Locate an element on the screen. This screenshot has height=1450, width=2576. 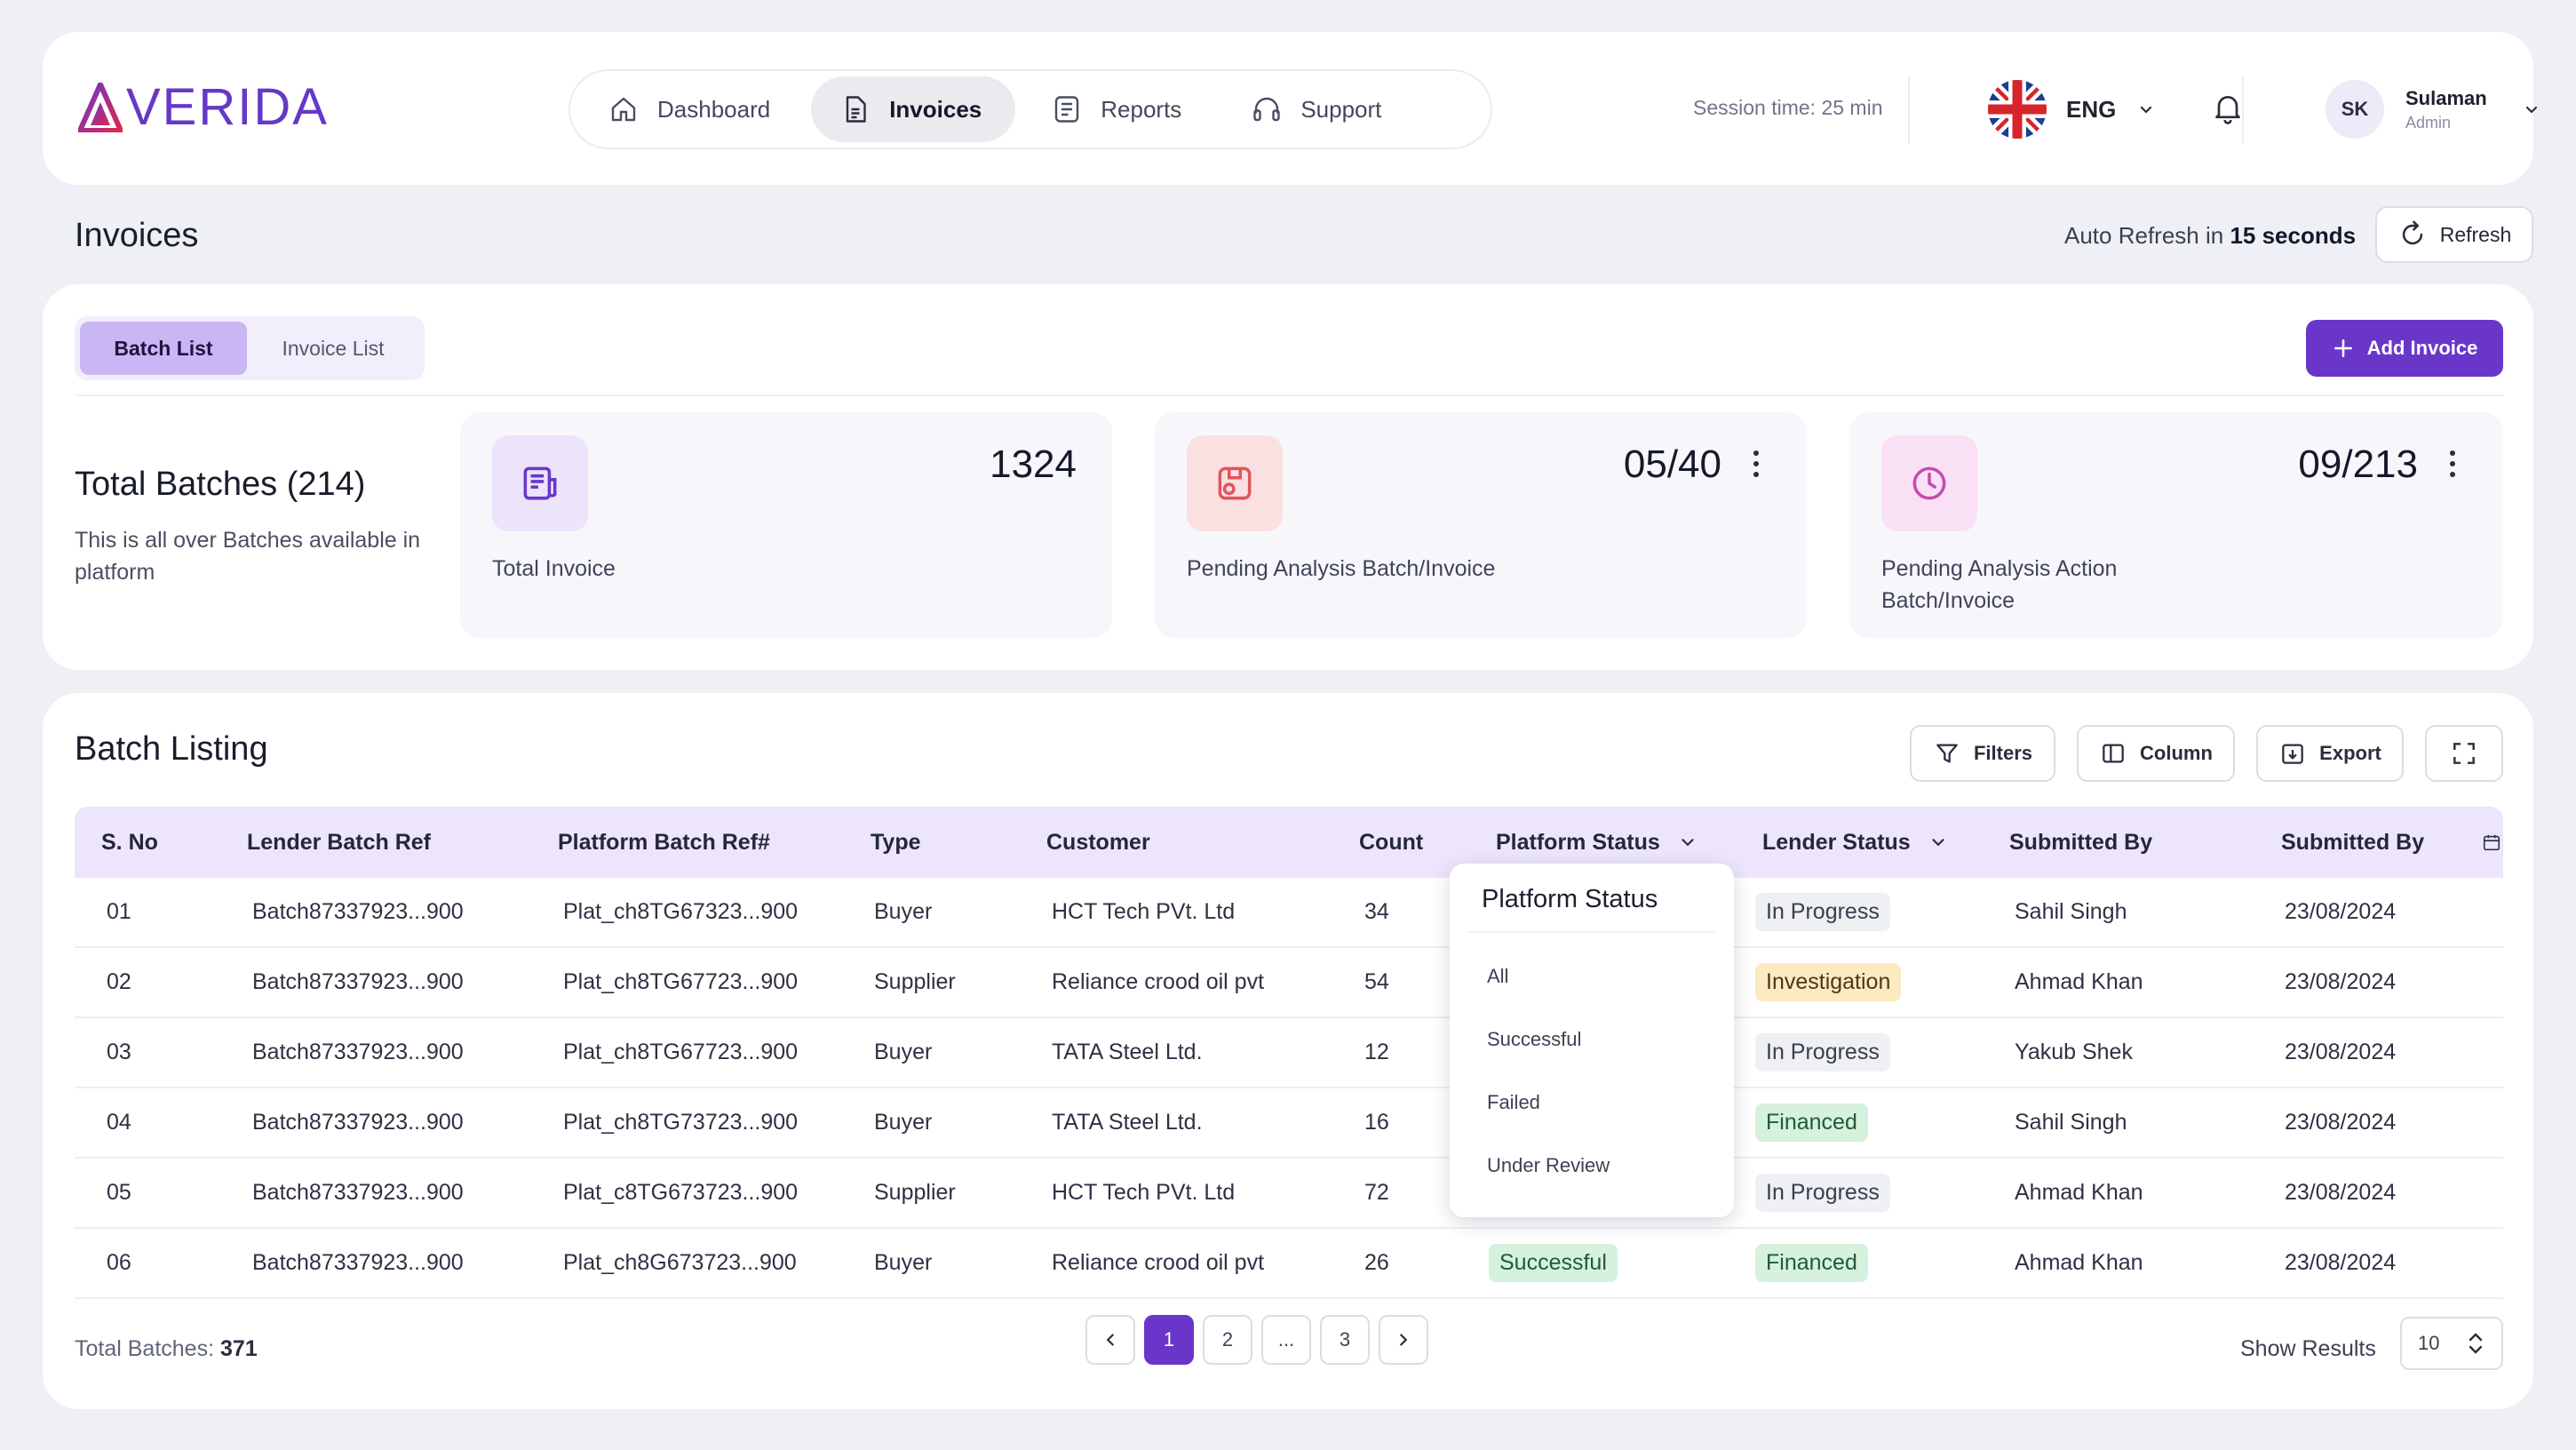
chevron-down-icon is located at coordinates (2531, 110).